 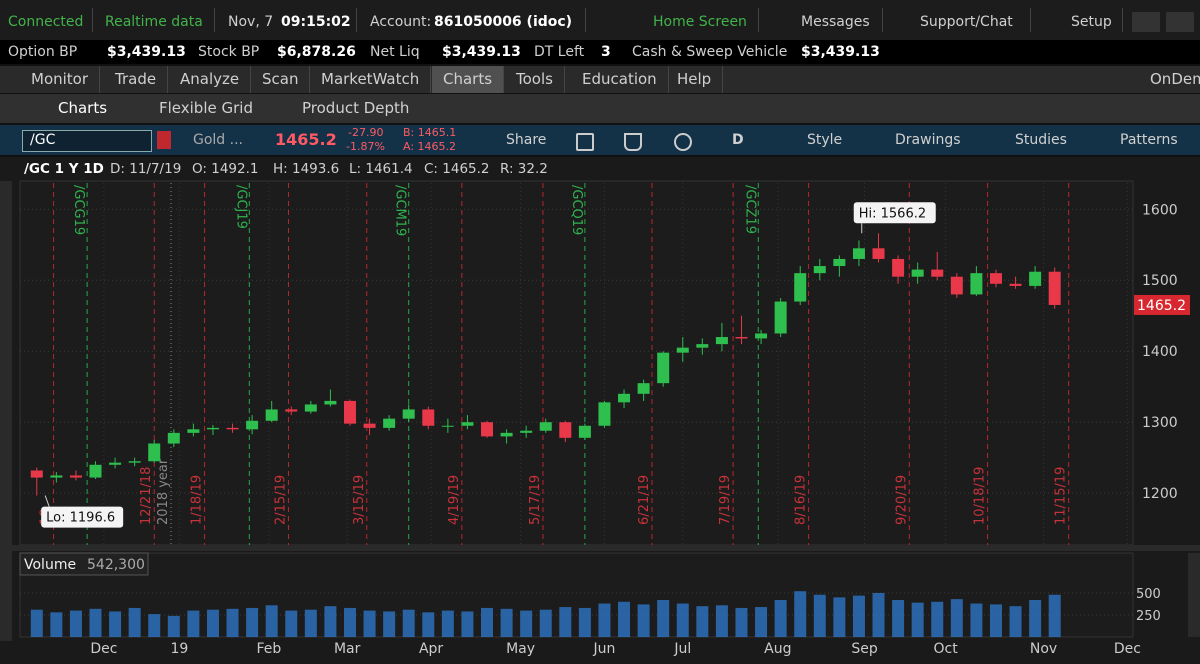 I want to click on messages: Messages, so click(x=835, y=22).